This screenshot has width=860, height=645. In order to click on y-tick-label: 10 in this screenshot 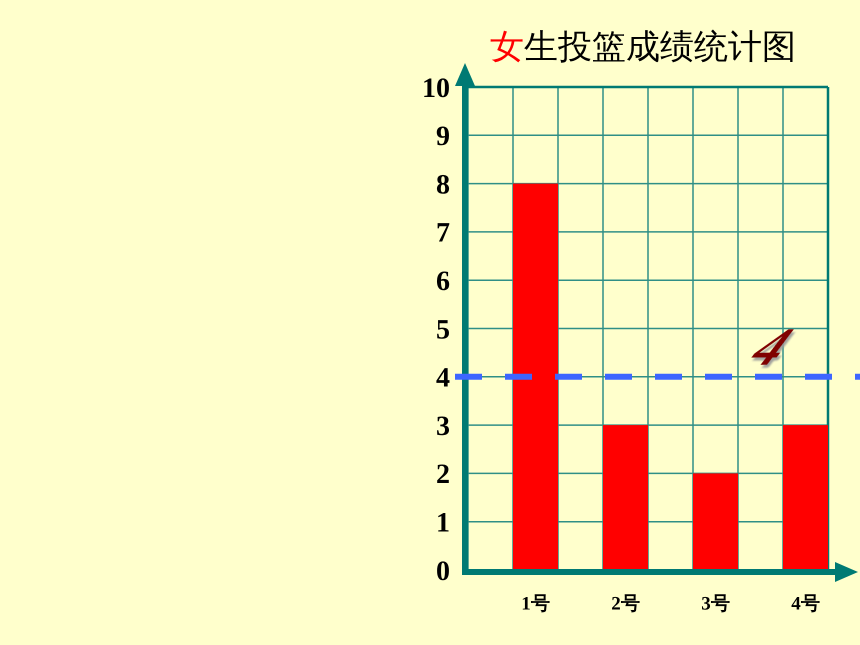, I will do `click(436, 88)`.